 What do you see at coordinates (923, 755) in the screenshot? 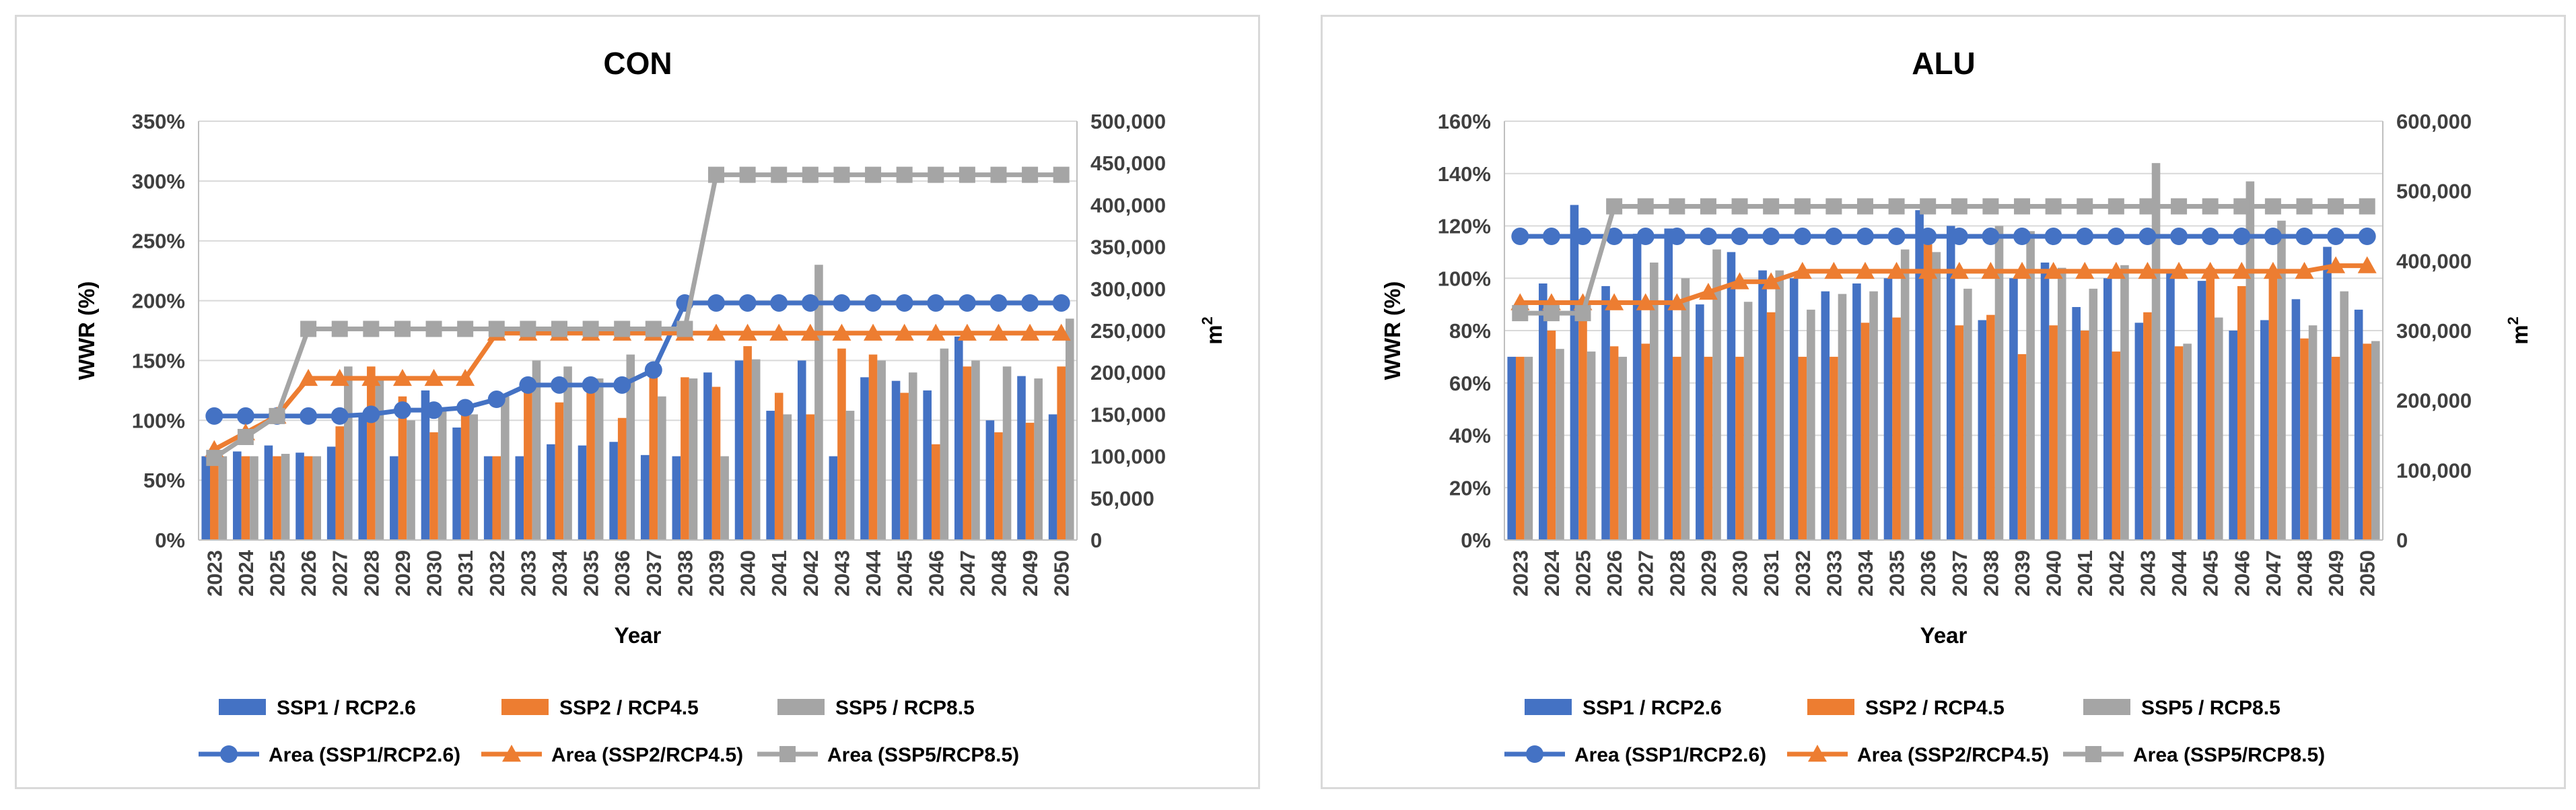
I see `legend-label: Area (SSP5/RCP8.5)` at bounding box center [923, 755].